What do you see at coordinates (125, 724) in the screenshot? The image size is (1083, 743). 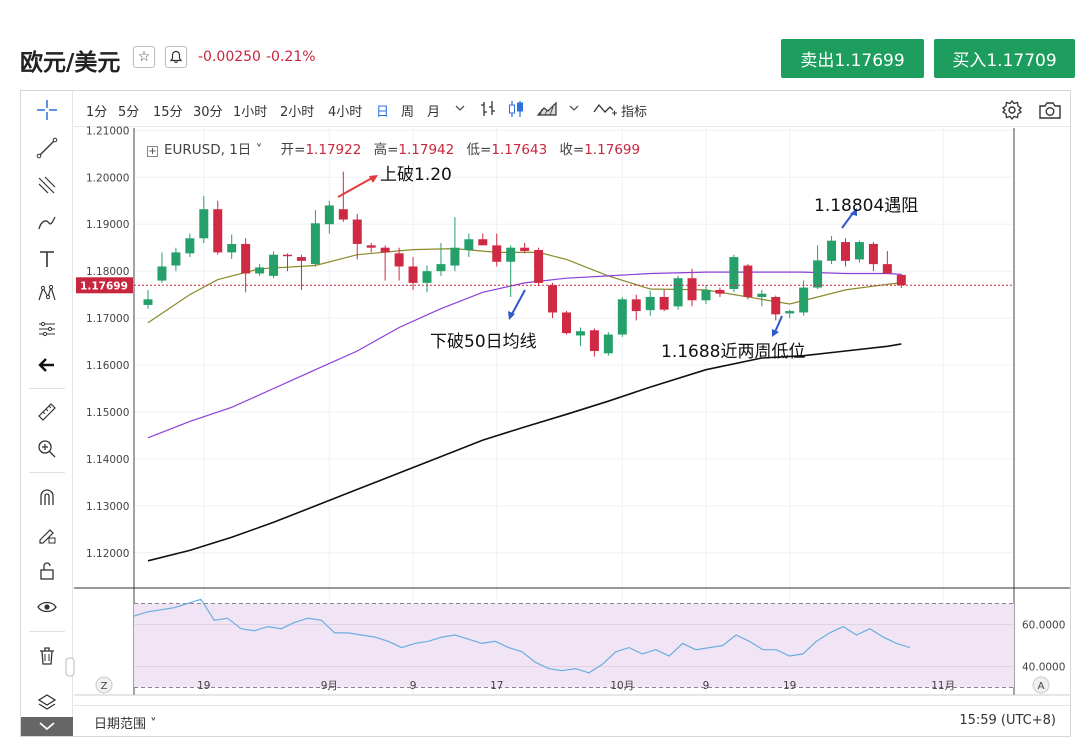 I see `date-range-button: 日期范围 ˅` at bounding box center [125, 724].